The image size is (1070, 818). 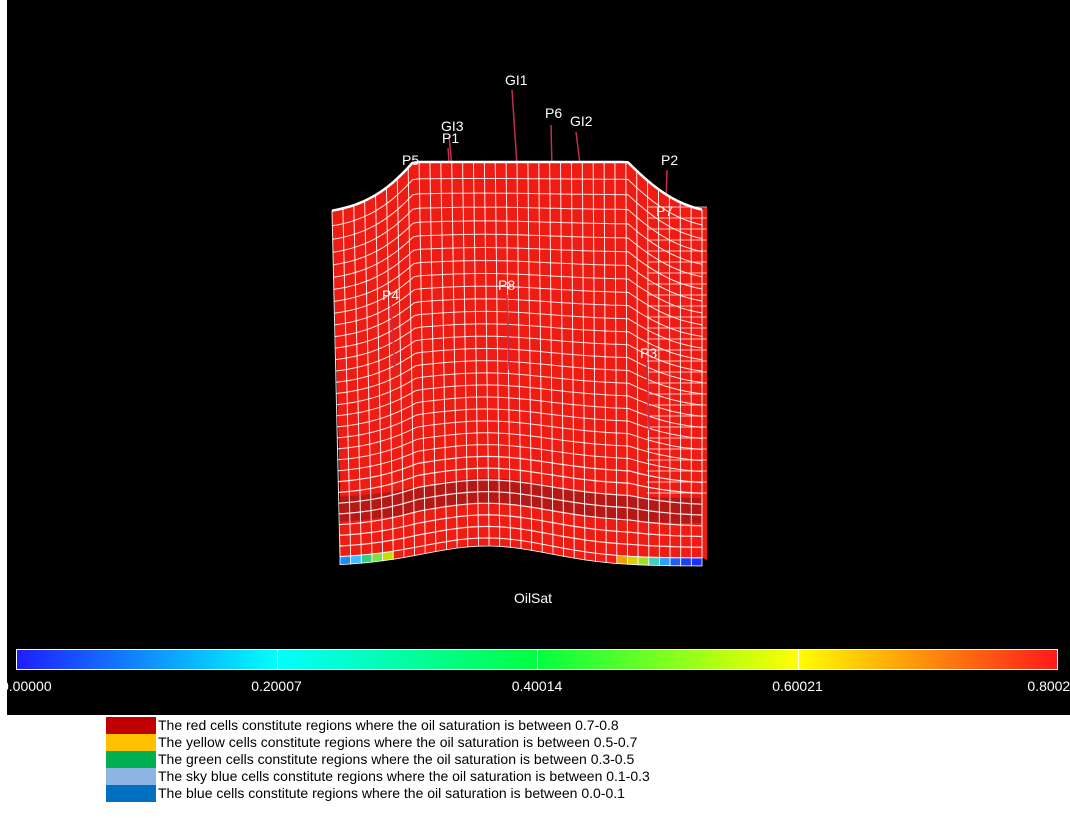 I want to click on well-label: P2, so click(x=669, y=160).